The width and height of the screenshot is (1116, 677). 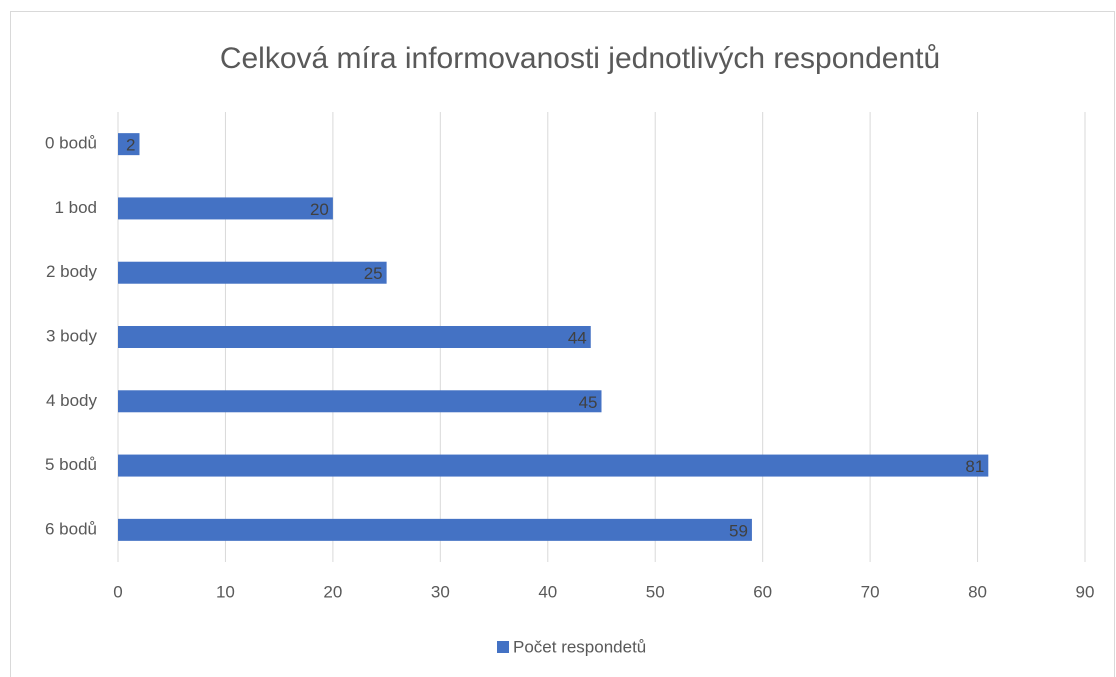 What do you see at coordinates (440, 591) in the screenshot?
I see `x-tick-label: 30` at bounding box center [440, 591].